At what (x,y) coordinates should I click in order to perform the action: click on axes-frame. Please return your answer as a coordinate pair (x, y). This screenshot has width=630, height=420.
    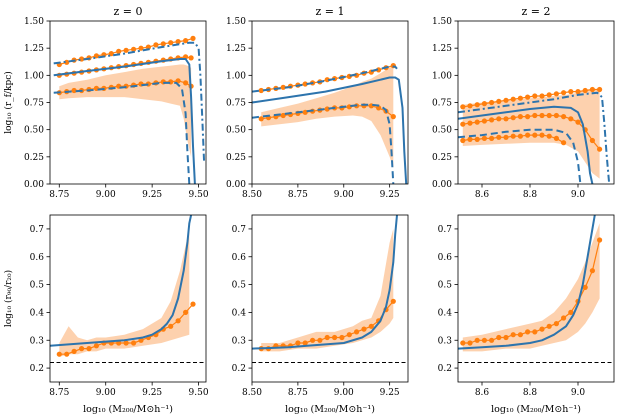
    Looking at the image, I should click on (330, 298).